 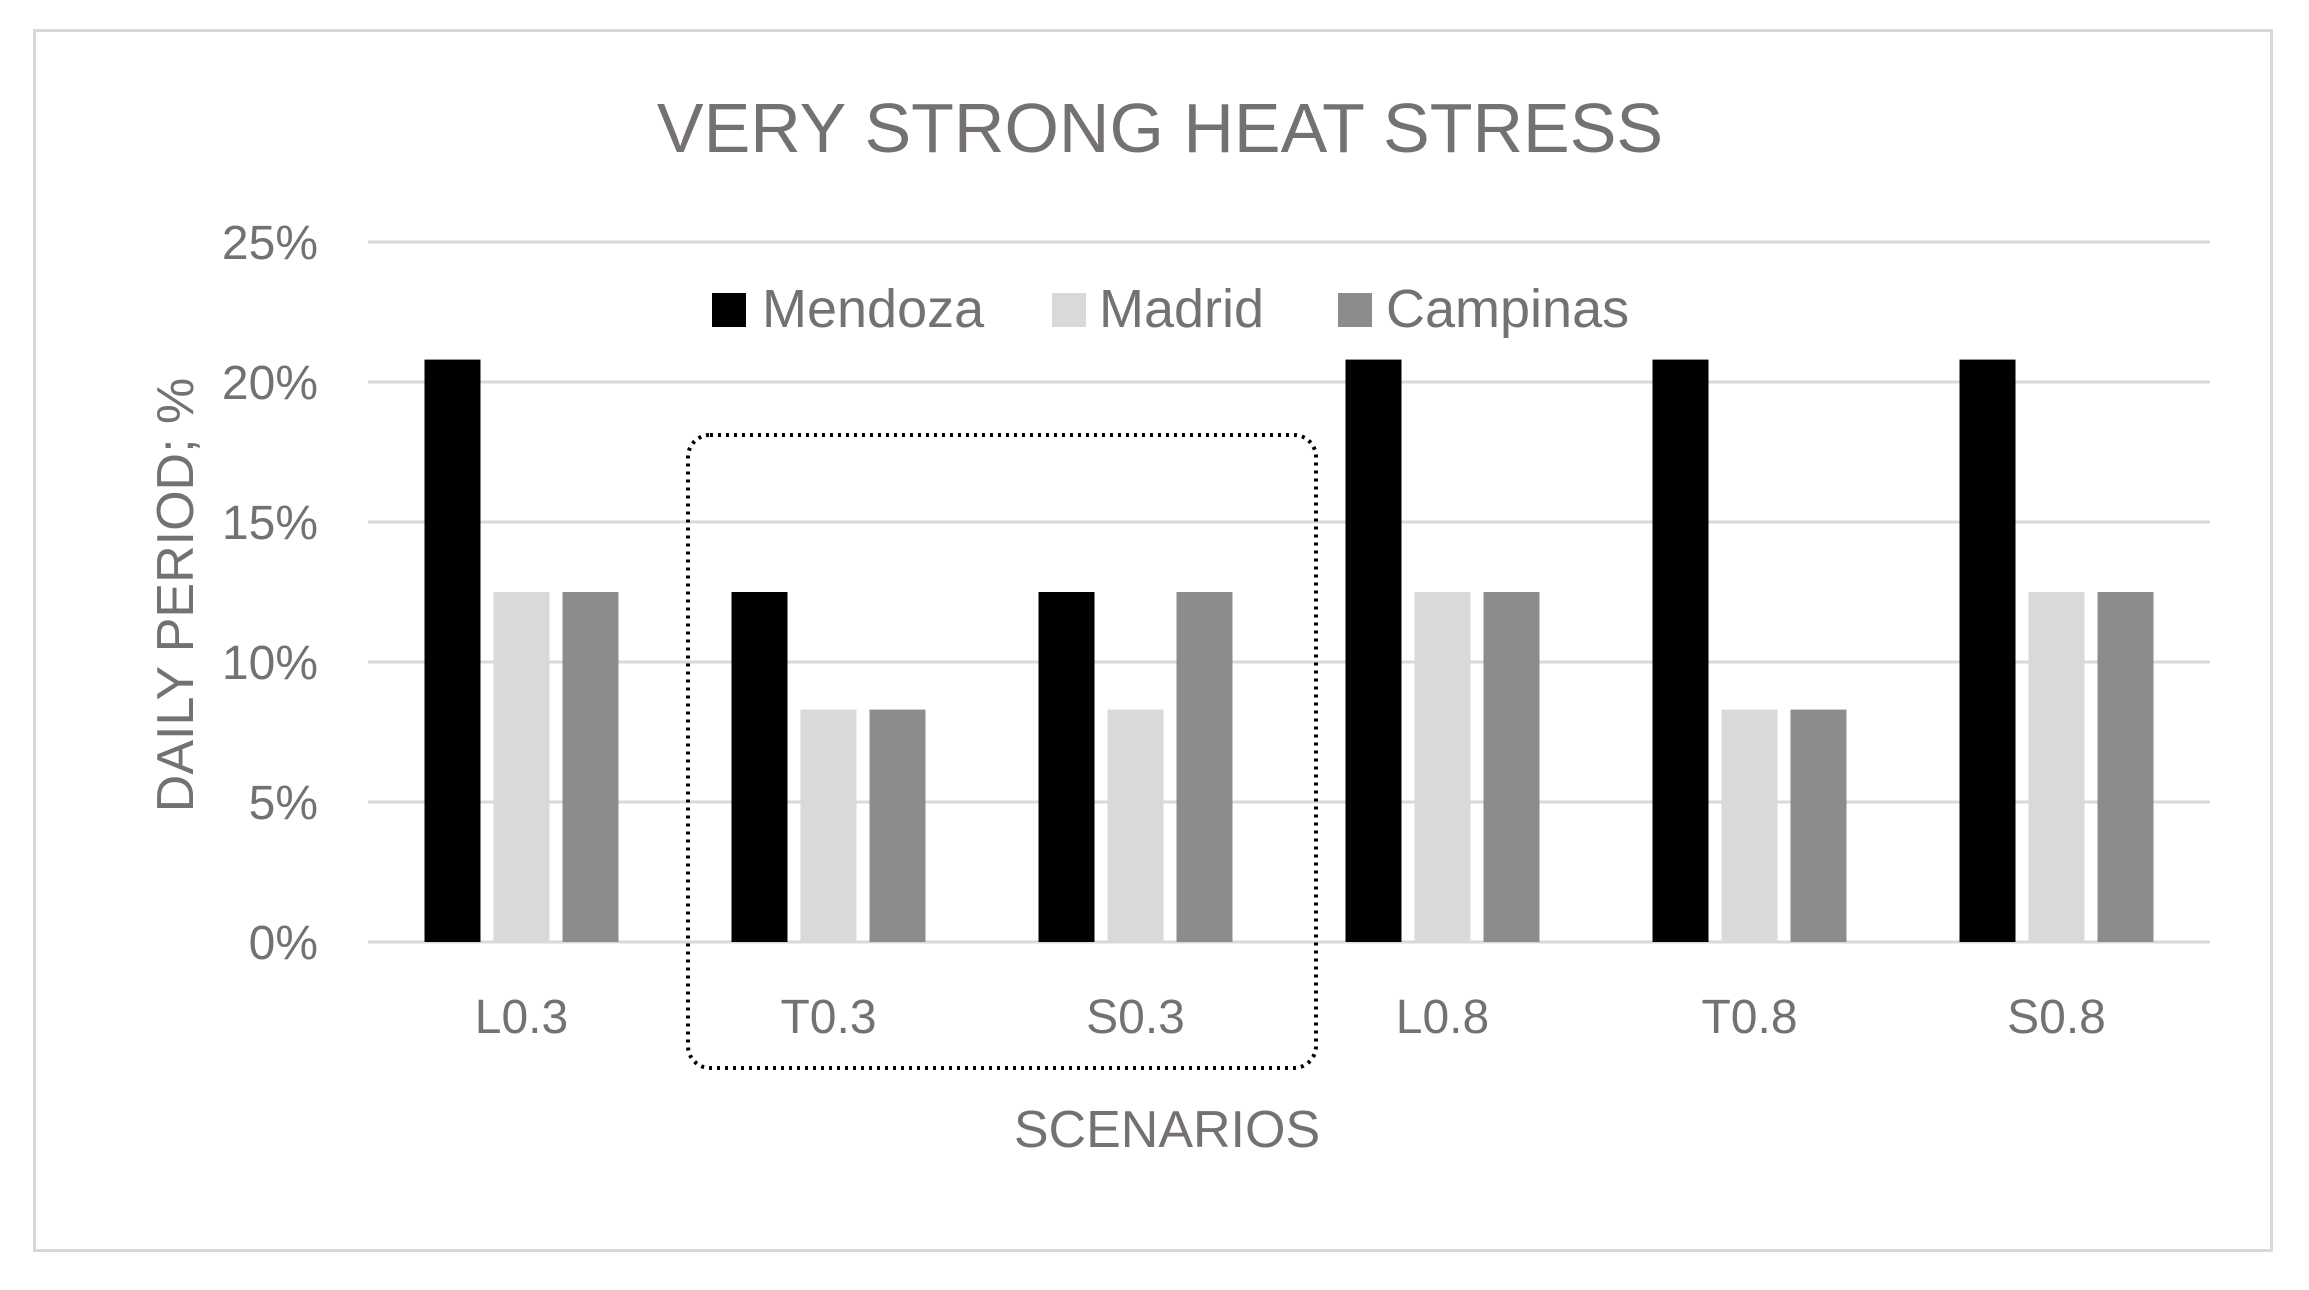 I want to click on x-tick-label: T0.3, so click(x=828, y=1017).